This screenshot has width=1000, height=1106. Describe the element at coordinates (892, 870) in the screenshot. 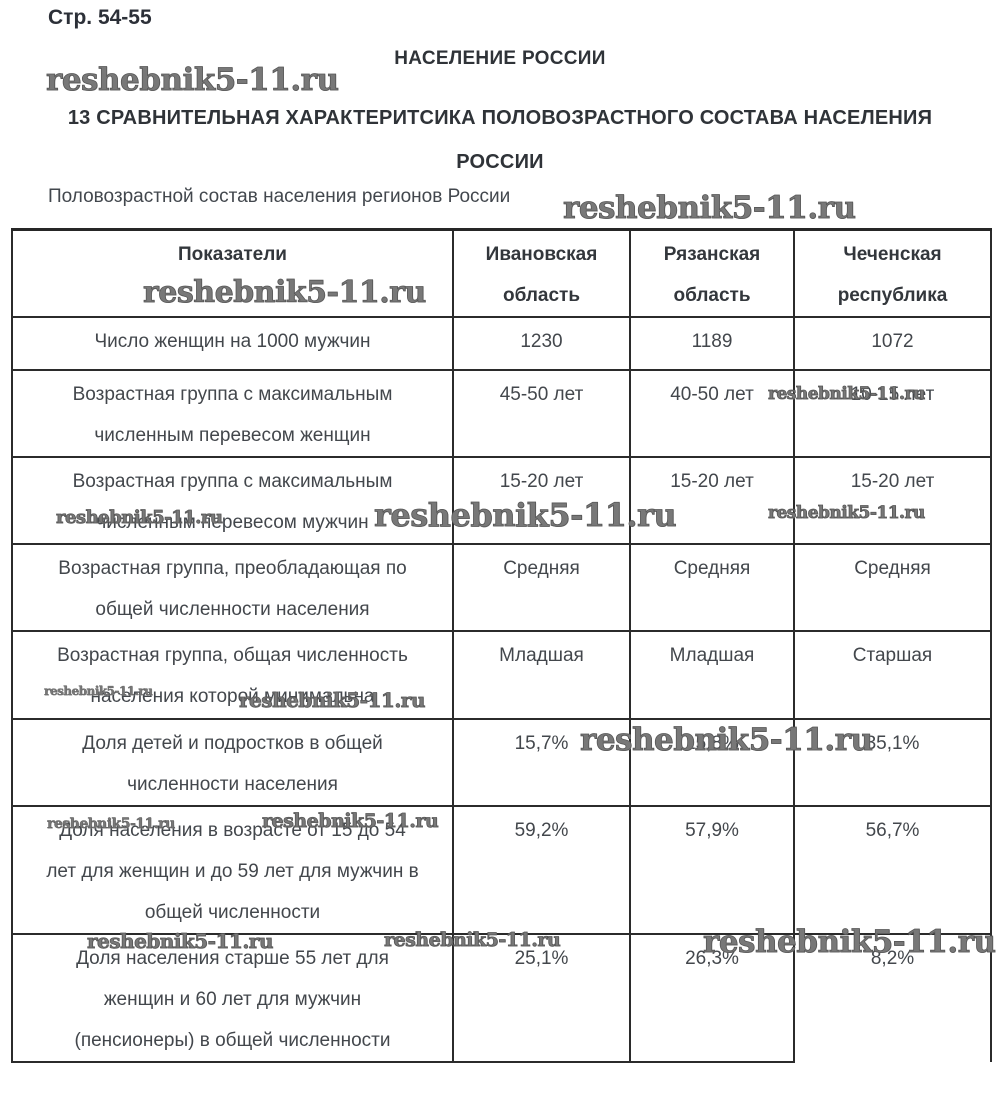

I see `value-cell: 56,7%` at that location.